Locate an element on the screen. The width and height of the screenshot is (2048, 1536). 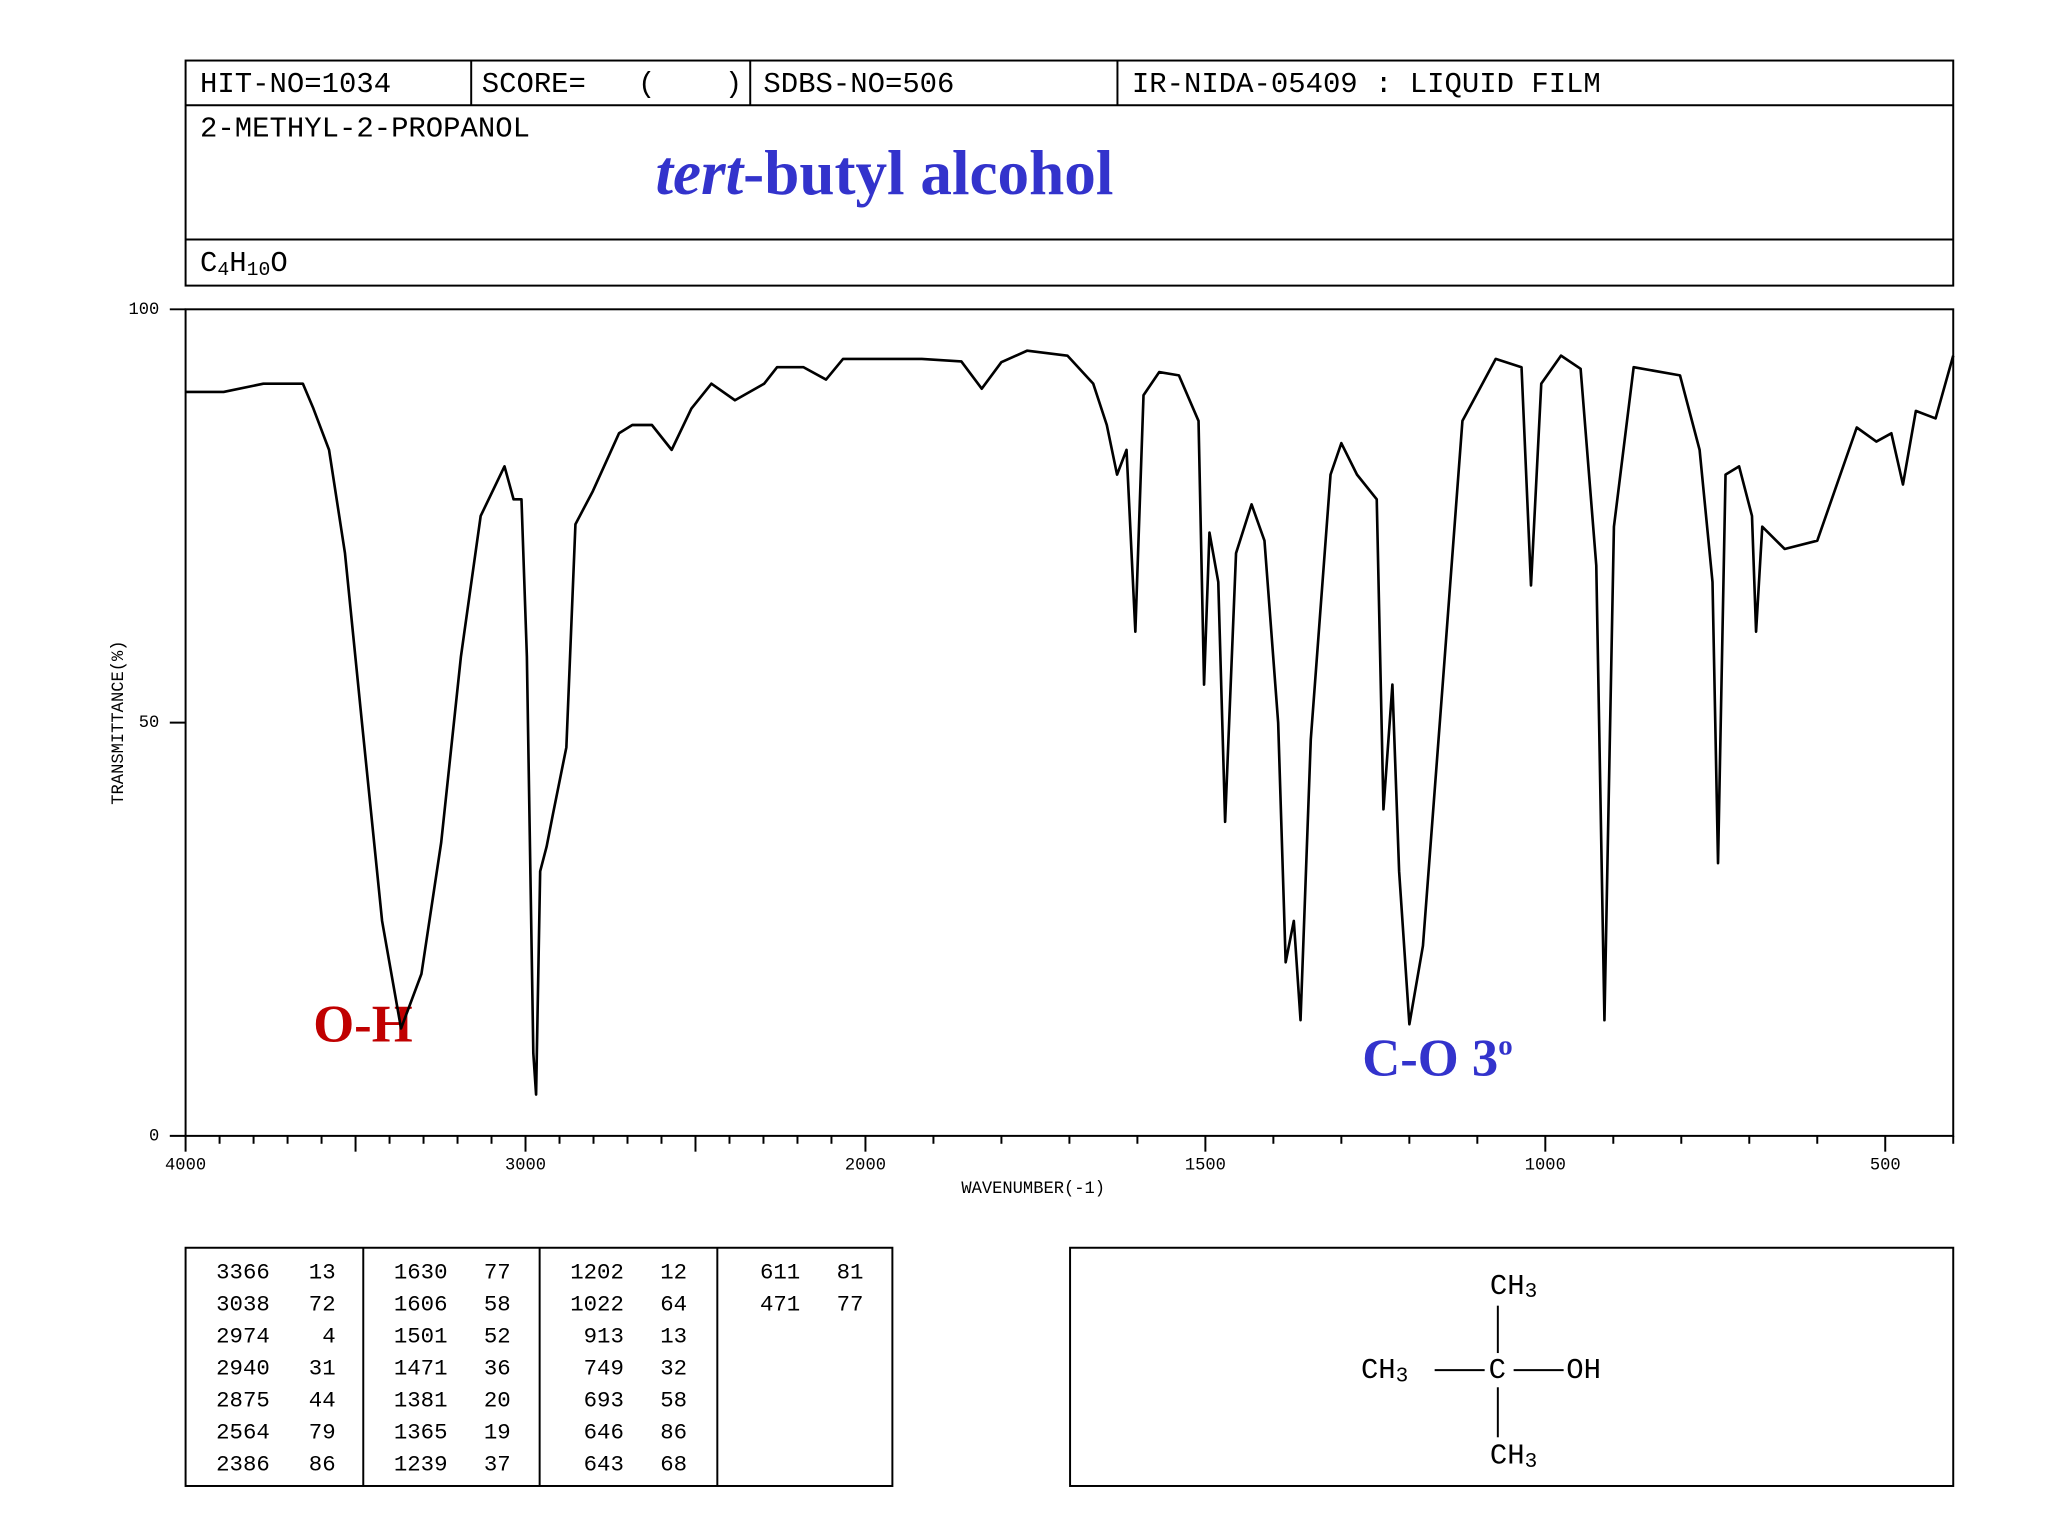
y-tick-label: 100 is located at coordinates (143, 310).